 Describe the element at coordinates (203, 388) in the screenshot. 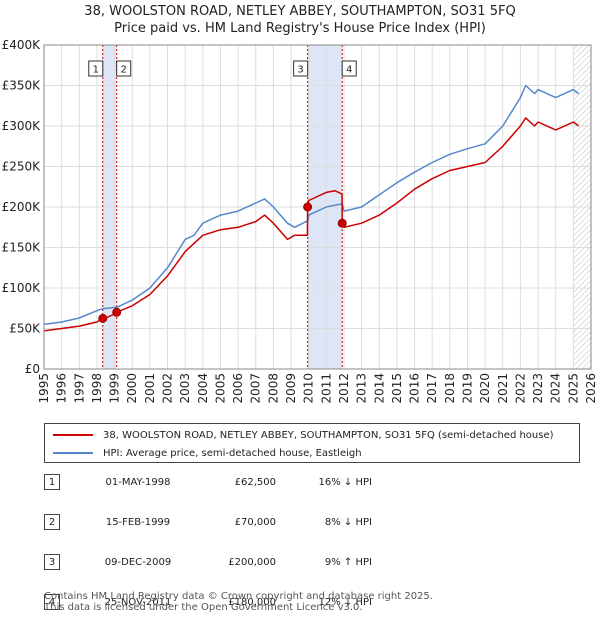

I see `x-tick-label: 2004` at that location.